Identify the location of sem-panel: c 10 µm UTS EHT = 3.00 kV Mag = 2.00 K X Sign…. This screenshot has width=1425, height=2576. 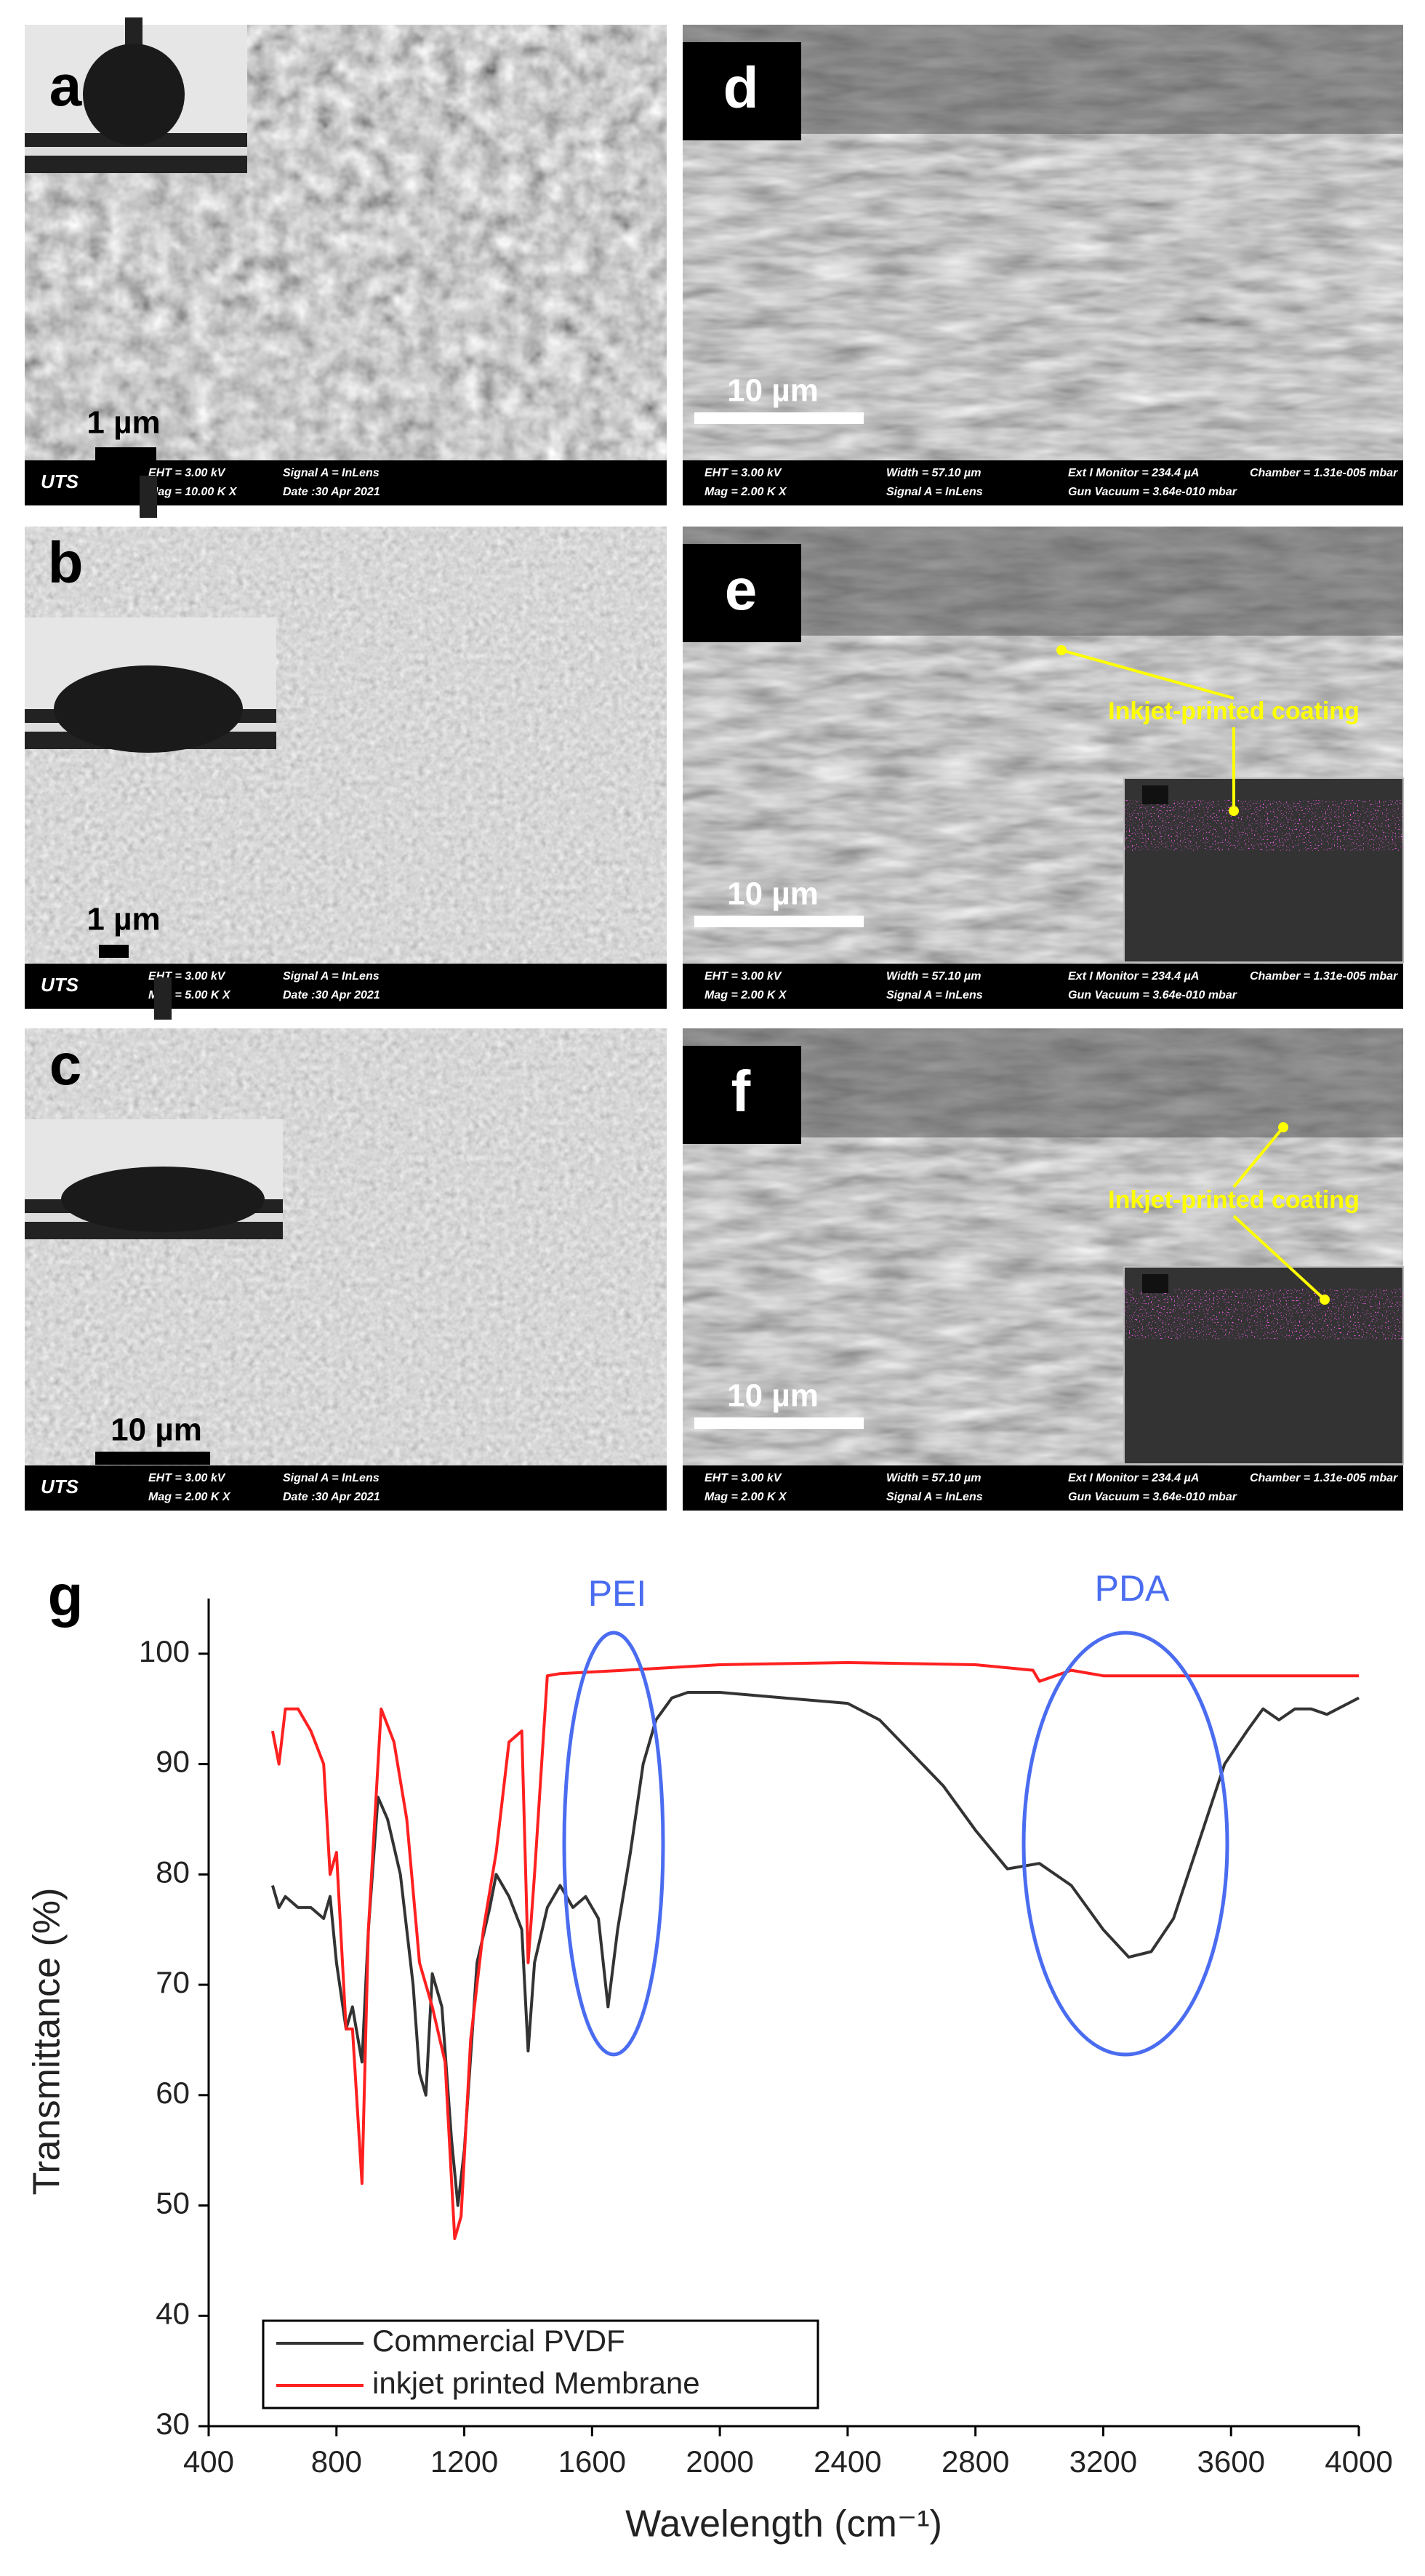
(346, 1244).